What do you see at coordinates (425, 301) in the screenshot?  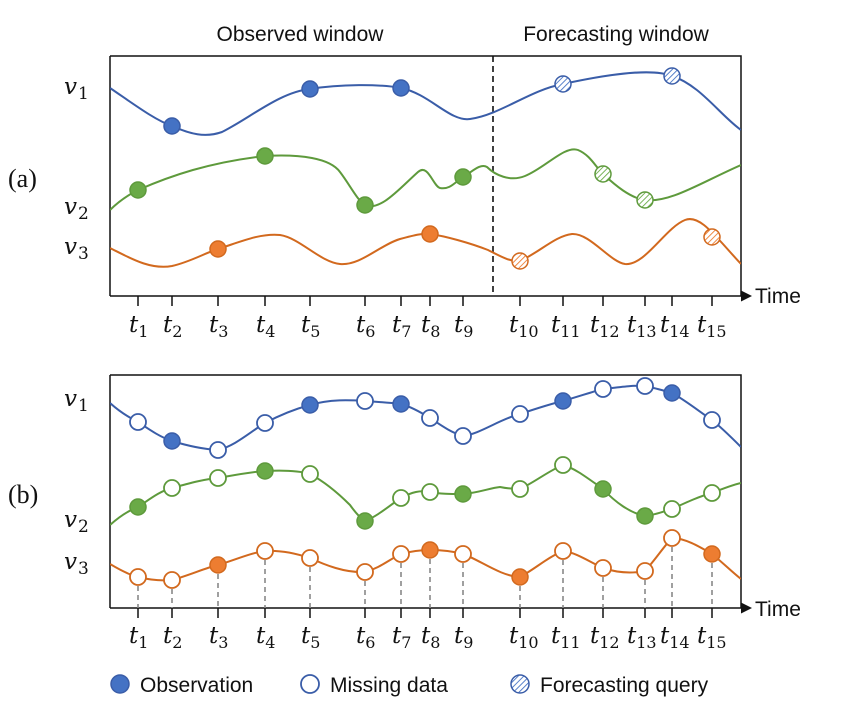 I see `panel-a-ticks` at bounding box center [425, 301].